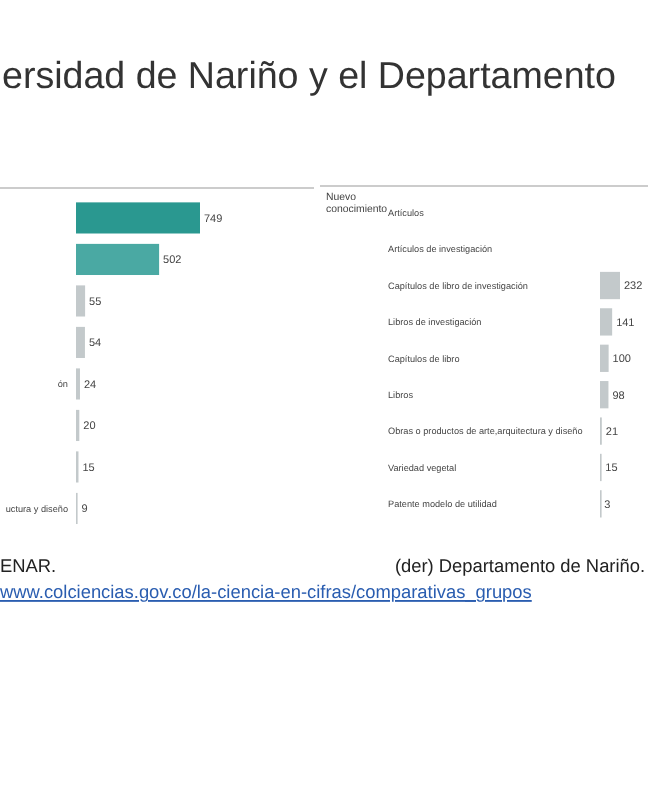 Image resolution: width=648 pixels, height=800 pixels. I want to click on text: (der) Departamento de Nariño., so click(520, 566).